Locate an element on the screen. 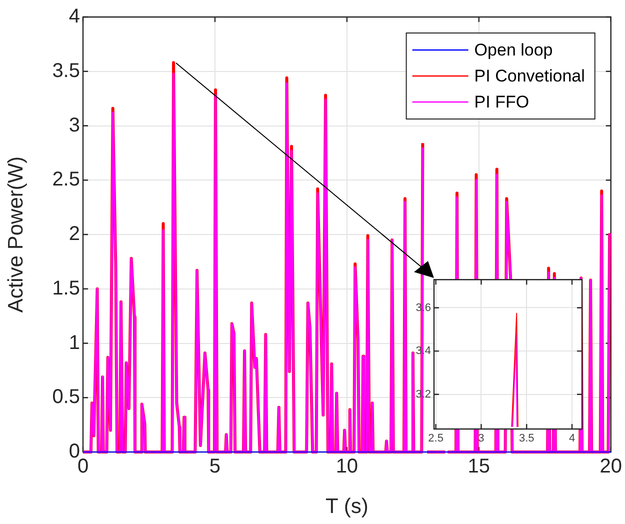 The image size is (625, 524). y-axis-title: Active Power(W) is located at coordinates (16, 234).